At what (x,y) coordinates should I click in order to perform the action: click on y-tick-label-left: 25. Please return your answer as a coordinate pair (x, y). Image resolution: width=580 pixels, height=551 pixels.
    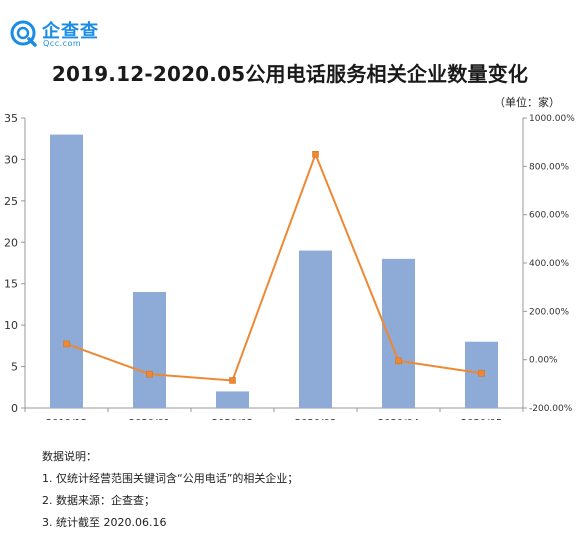
    Looking at the image, I should click on (11, 201).